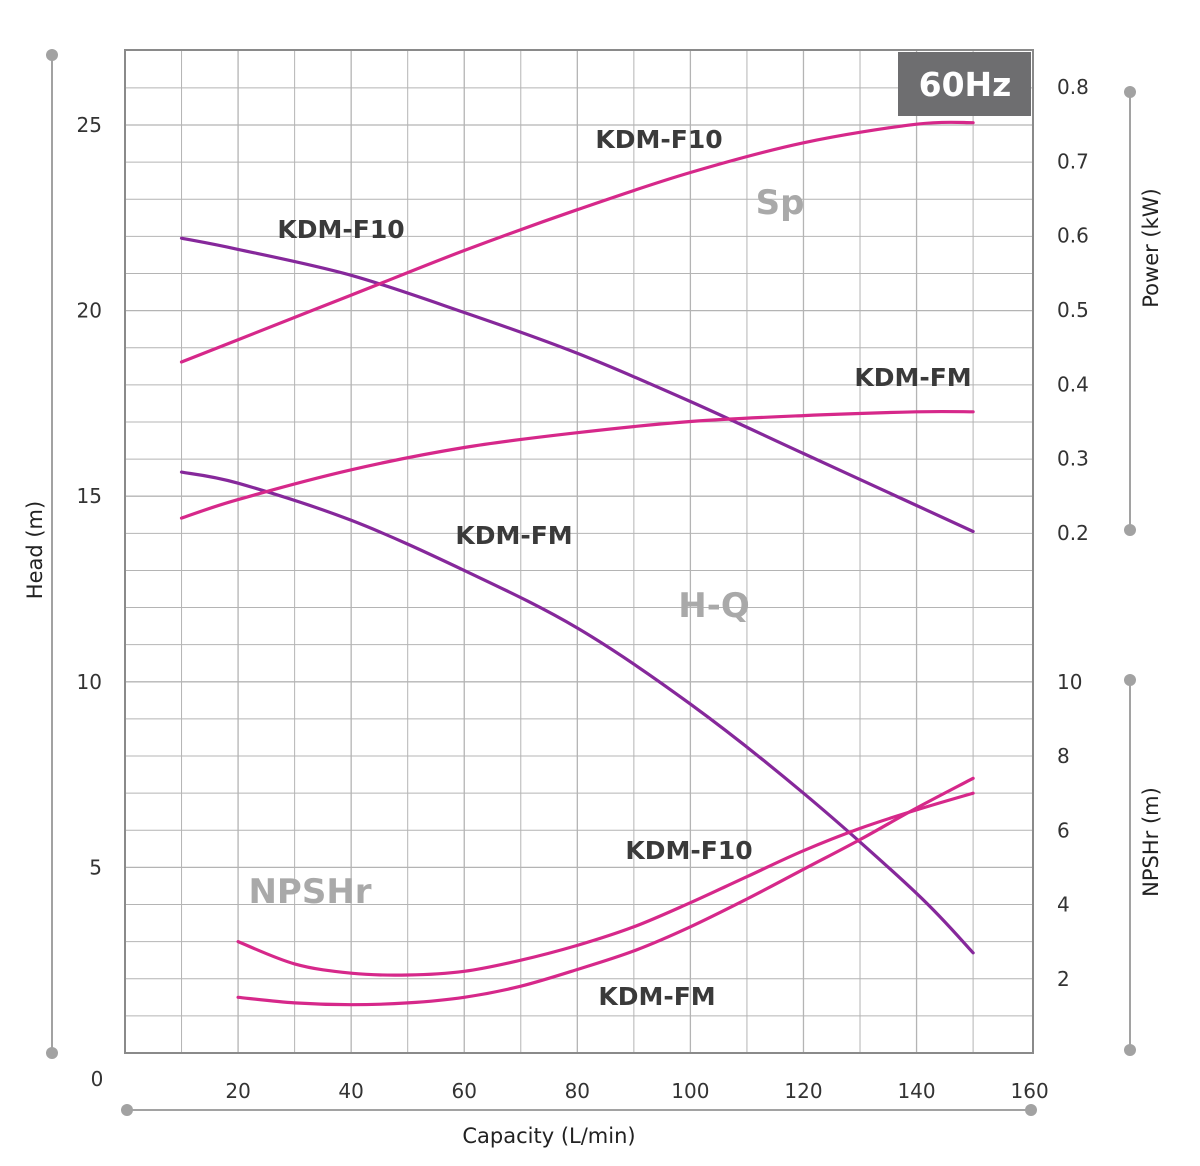 Image resolution: width=1200 pixels, height=1166 pixels. What do you see at coordinates (713, 606) in the screenshot?
I see `hq-group-label: H-Q` at bounding box center [713, 606].